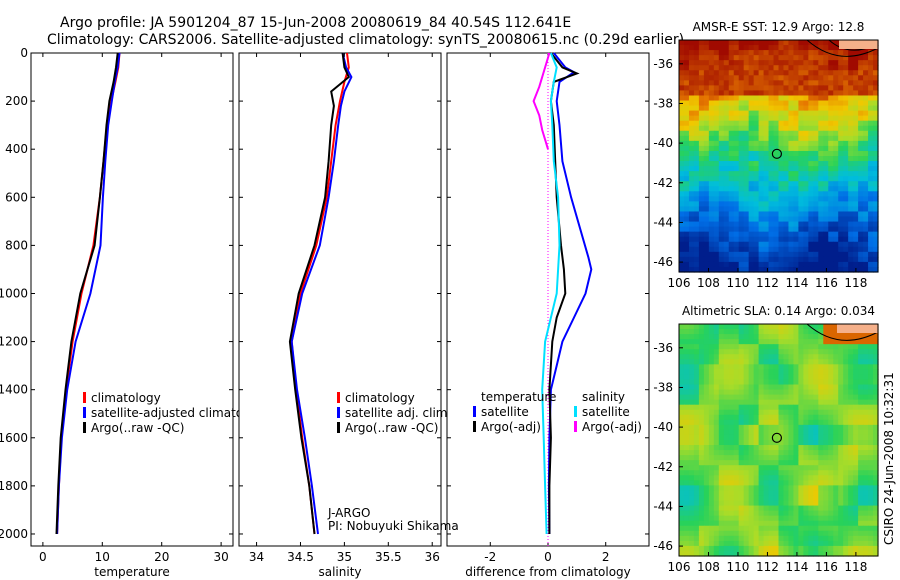 The image size is (900, 580). What do you see at coordinates (738, 567) in the screenshot?
I see `sla-lon-tick-label: 110` at bounding box center [738, 567].